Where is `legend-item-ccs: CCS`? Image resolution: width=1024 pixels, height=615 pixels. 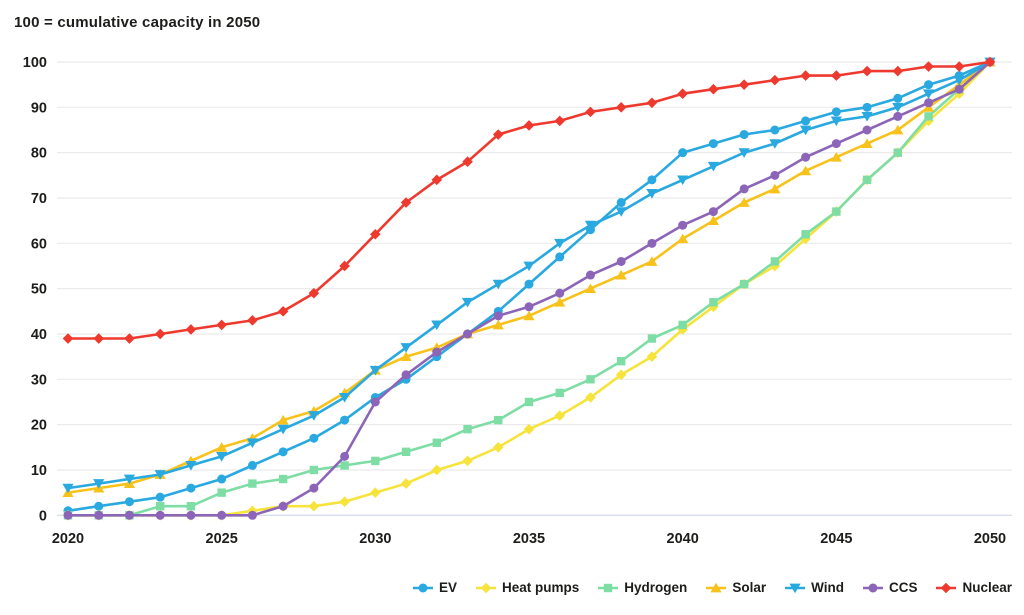 legend-item-ccs: CCS is located at coordinates (890, 587).